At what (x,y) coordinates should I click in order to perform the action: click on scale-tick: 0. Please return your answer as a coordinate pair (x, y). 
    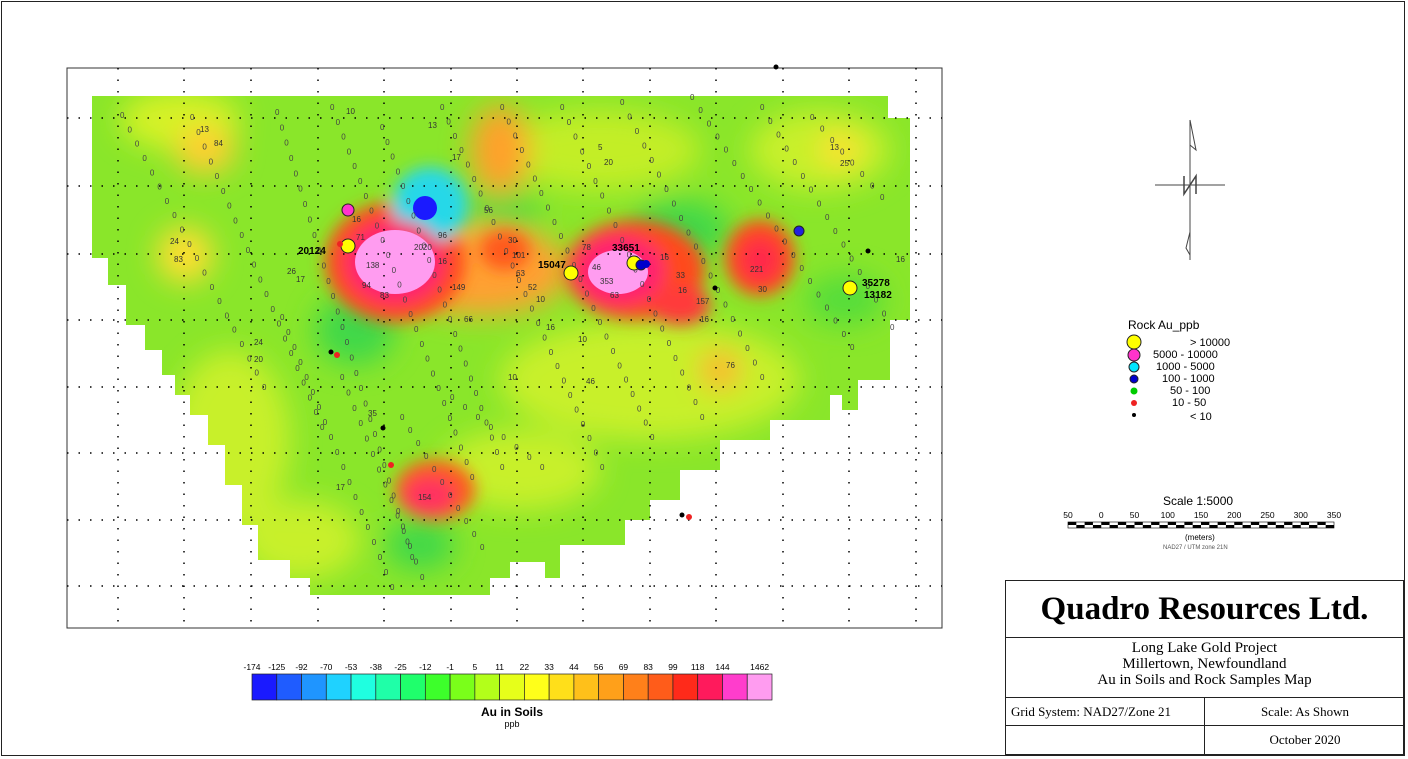
    Looking at the image, I should click on (1101, 515).